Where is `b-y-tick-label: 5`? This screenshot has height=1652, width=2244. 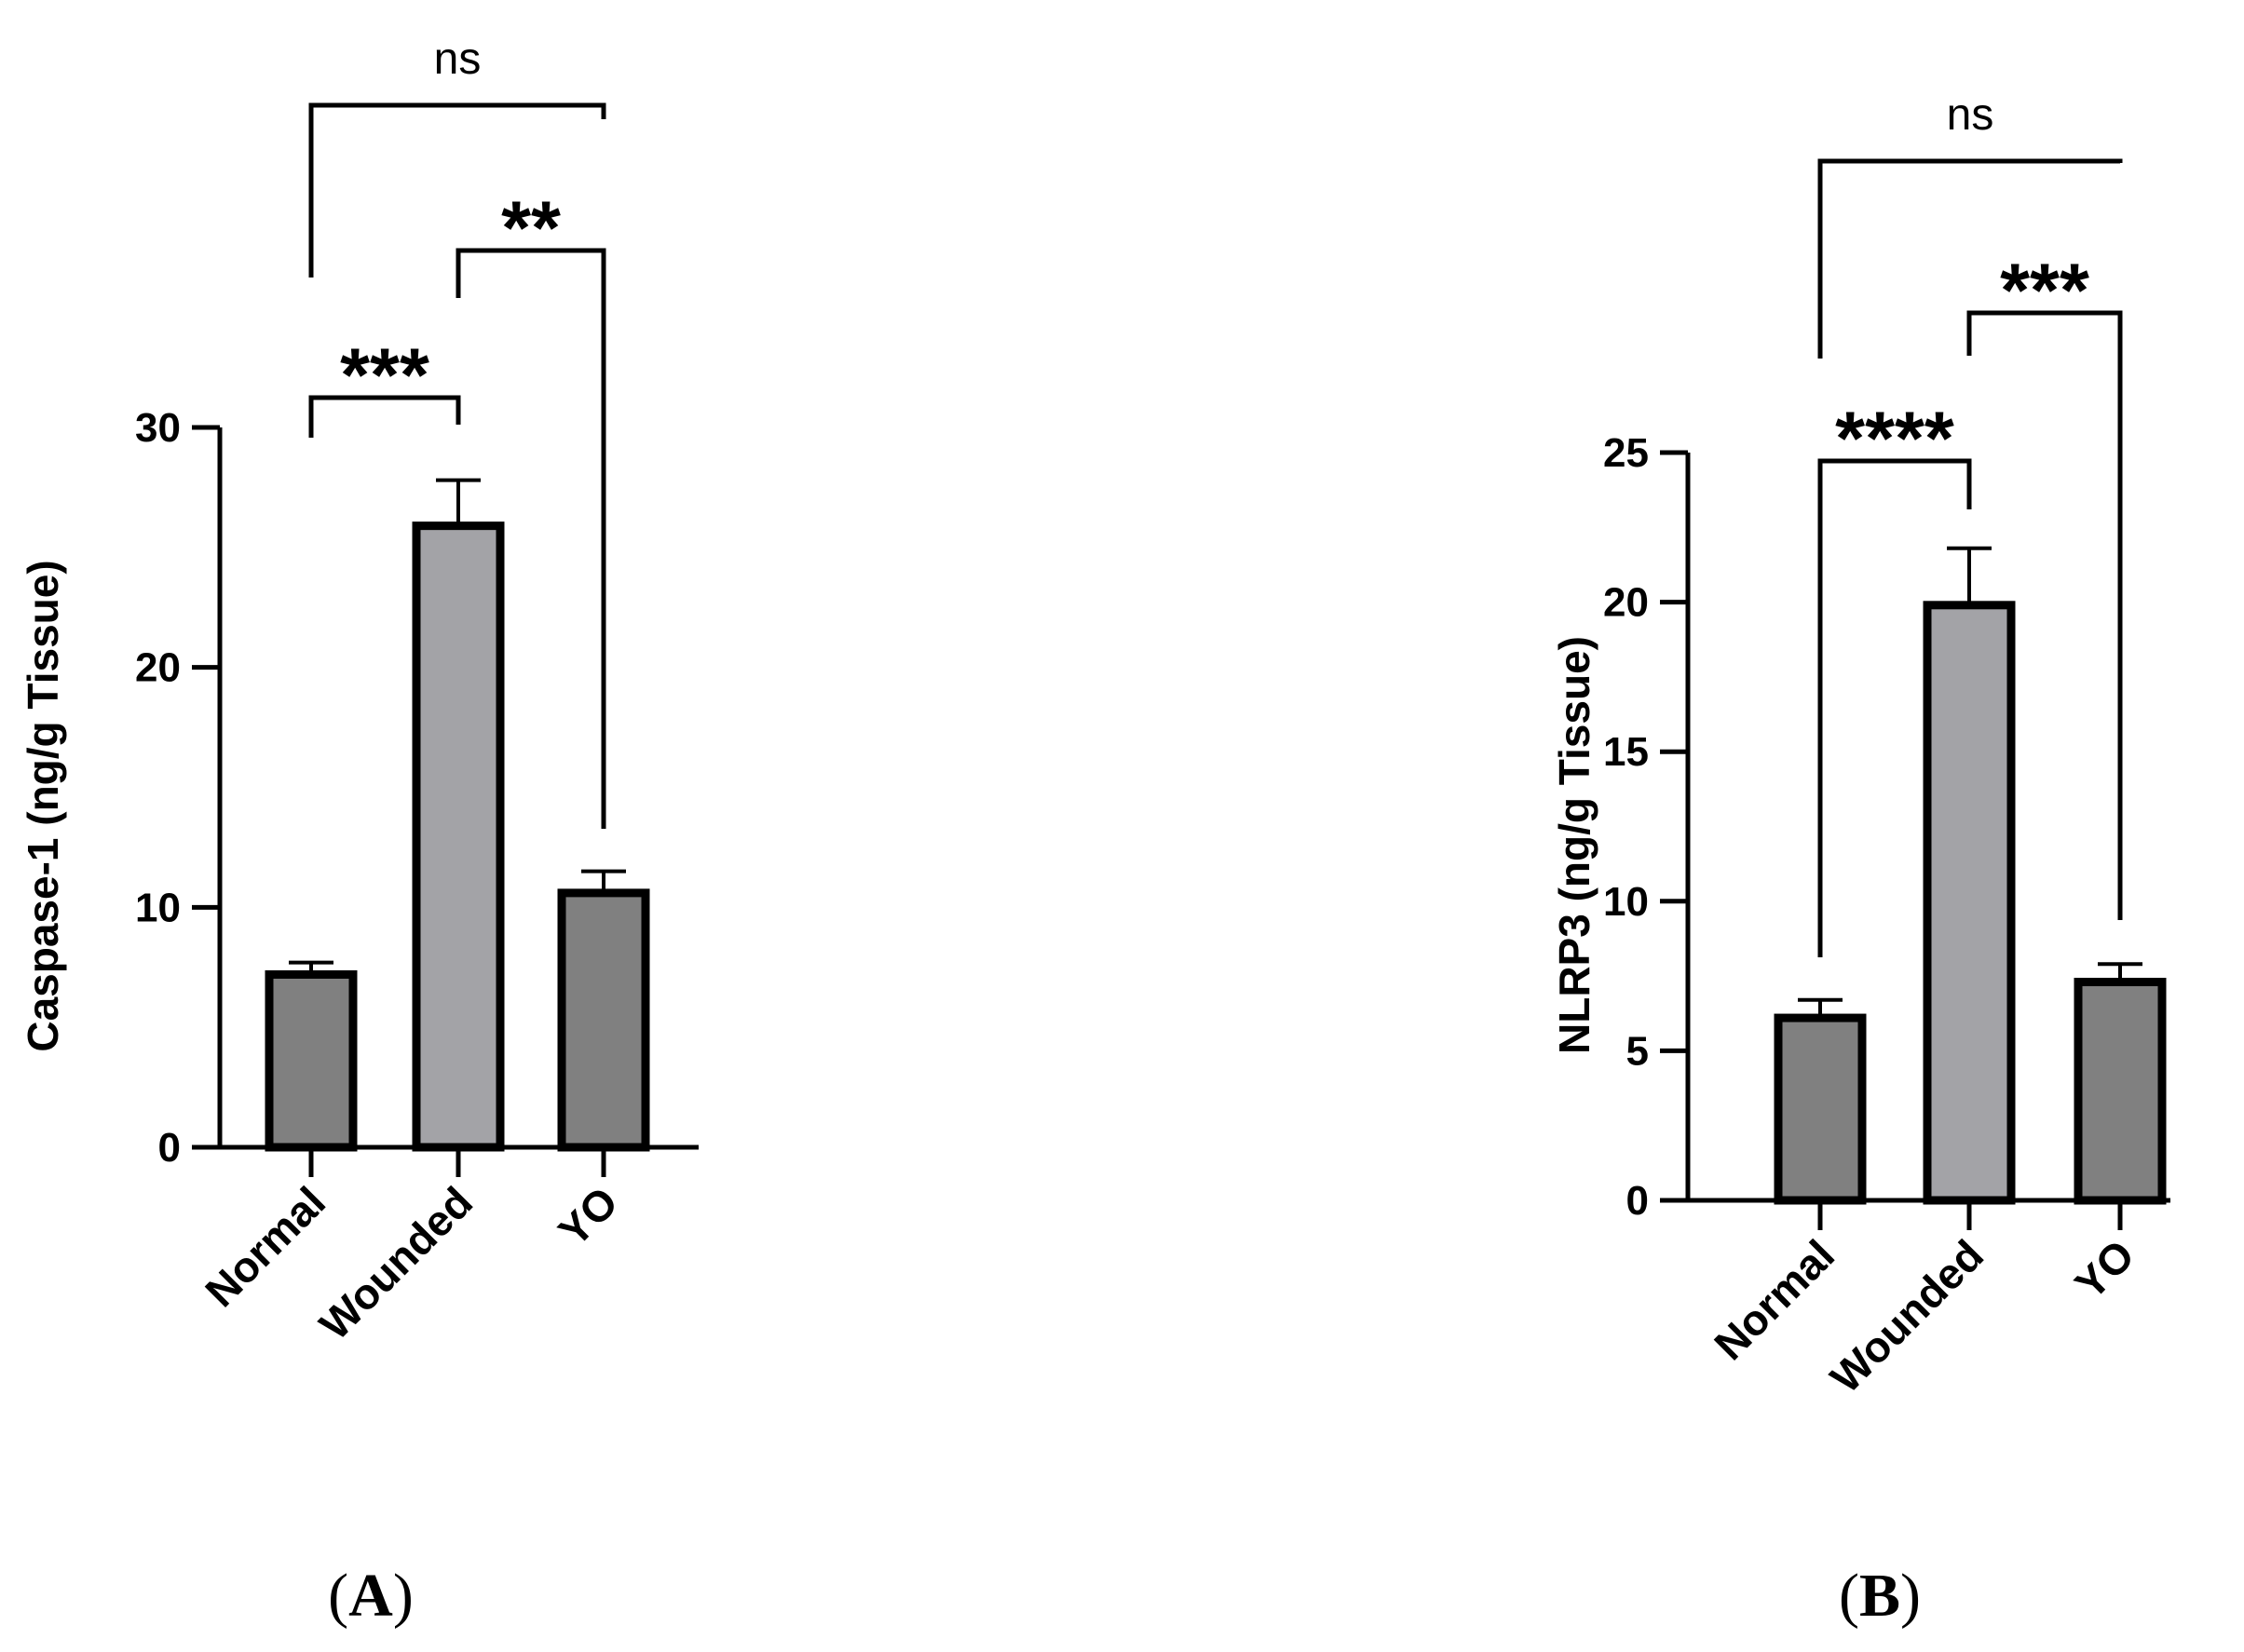 b-y-tick-label: 5 is located at coordinates (1637, 1051).